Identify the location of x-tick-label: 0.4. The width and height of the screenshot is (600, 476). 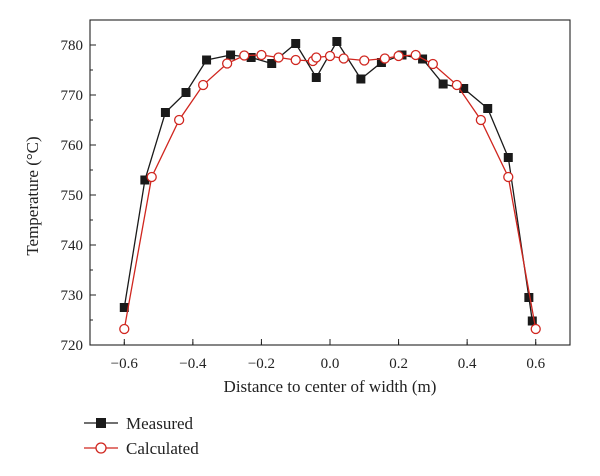
(467, 364).